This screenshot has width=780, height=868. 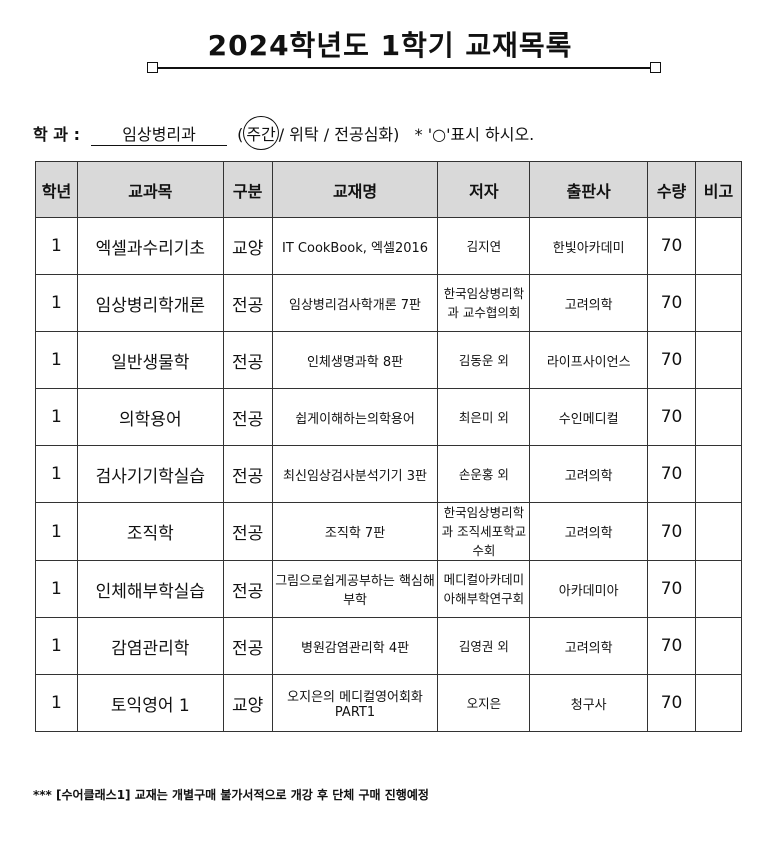 What do you see at coordinates (484, 246) in the screenshot?
I see `cell-author: 김지연` at bounding box center [484, 246].